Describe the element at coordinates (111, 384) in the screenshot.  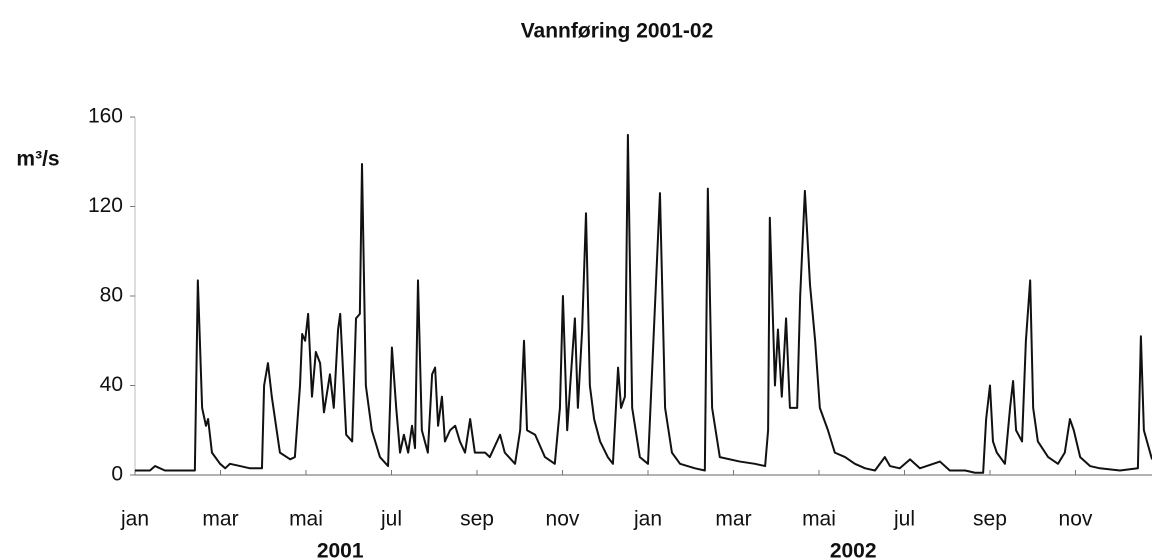
I see `y-tick-label: 40` at that location.